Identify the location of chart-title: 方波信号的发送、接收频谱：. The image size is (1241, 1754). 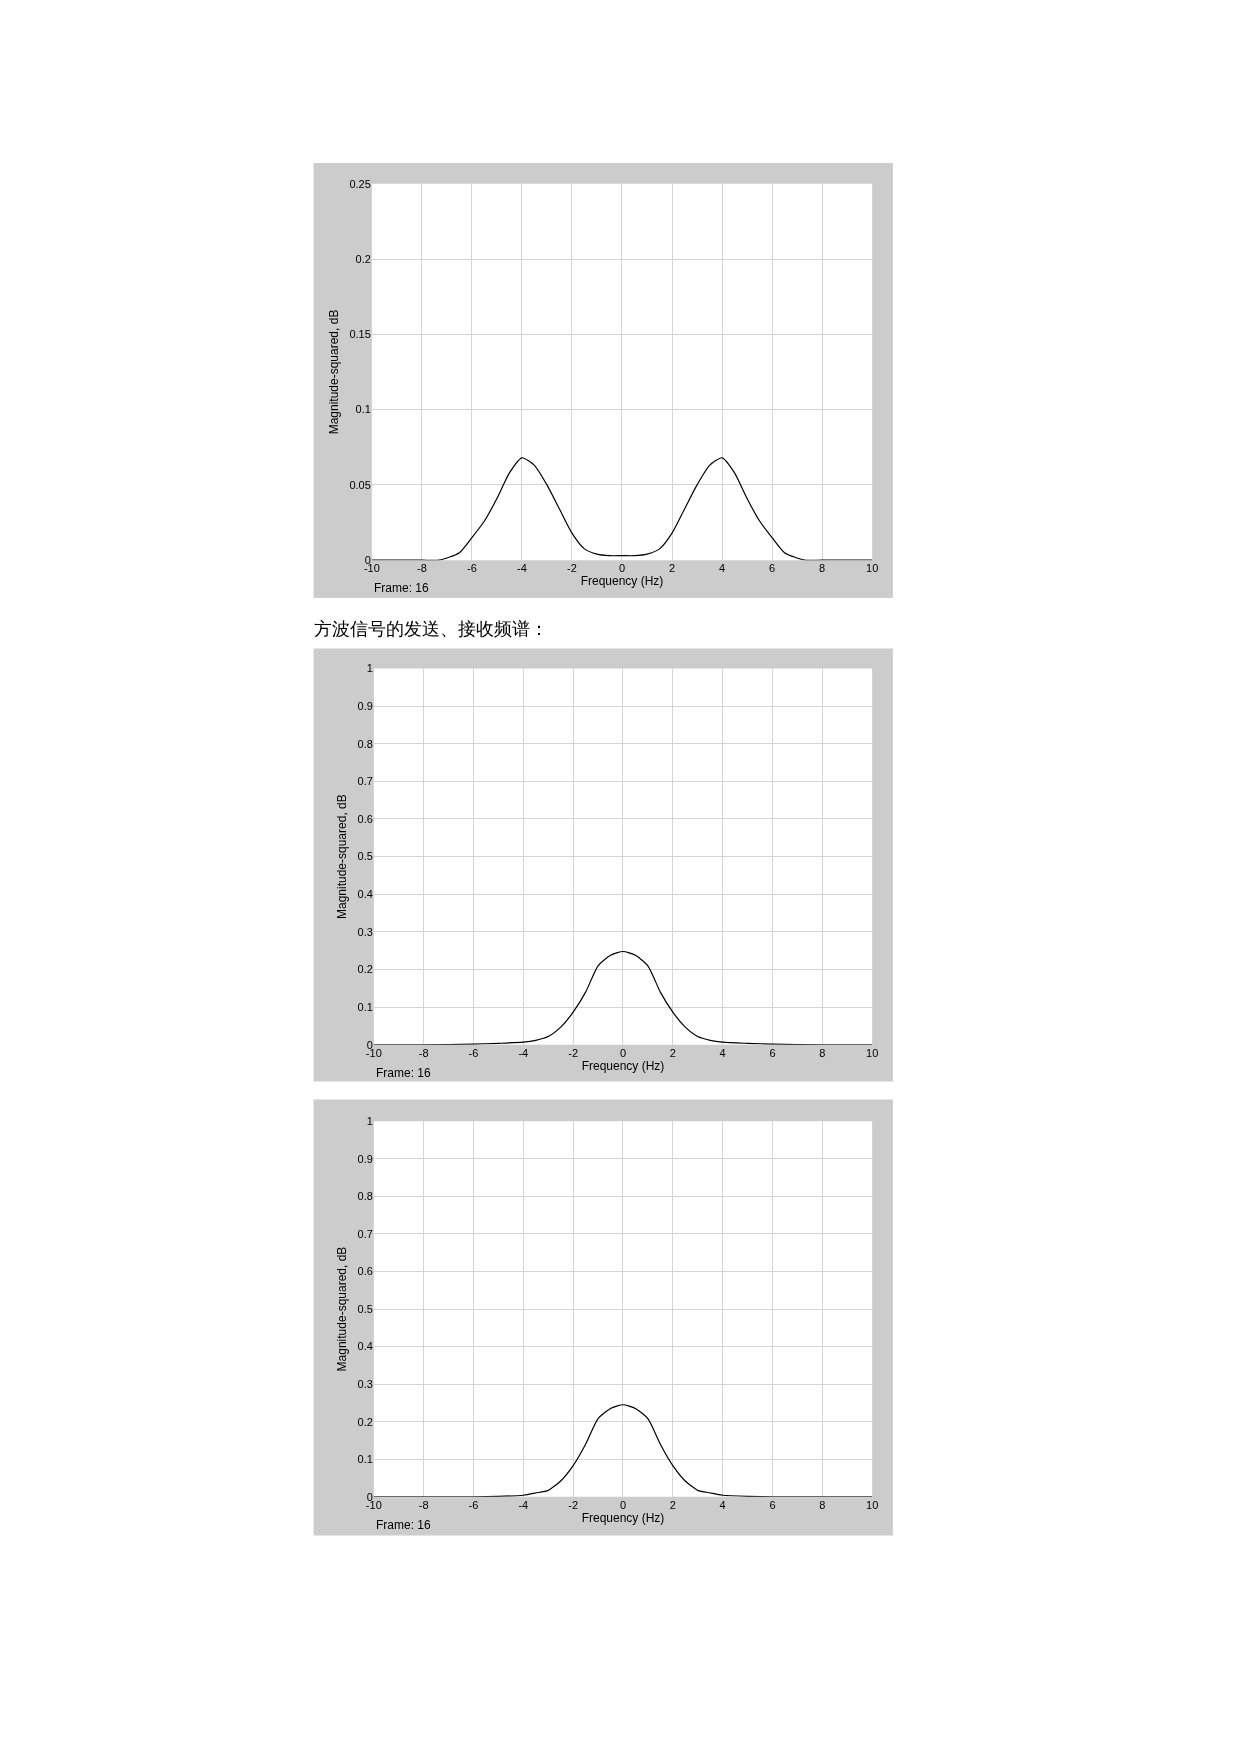
(431, 628).